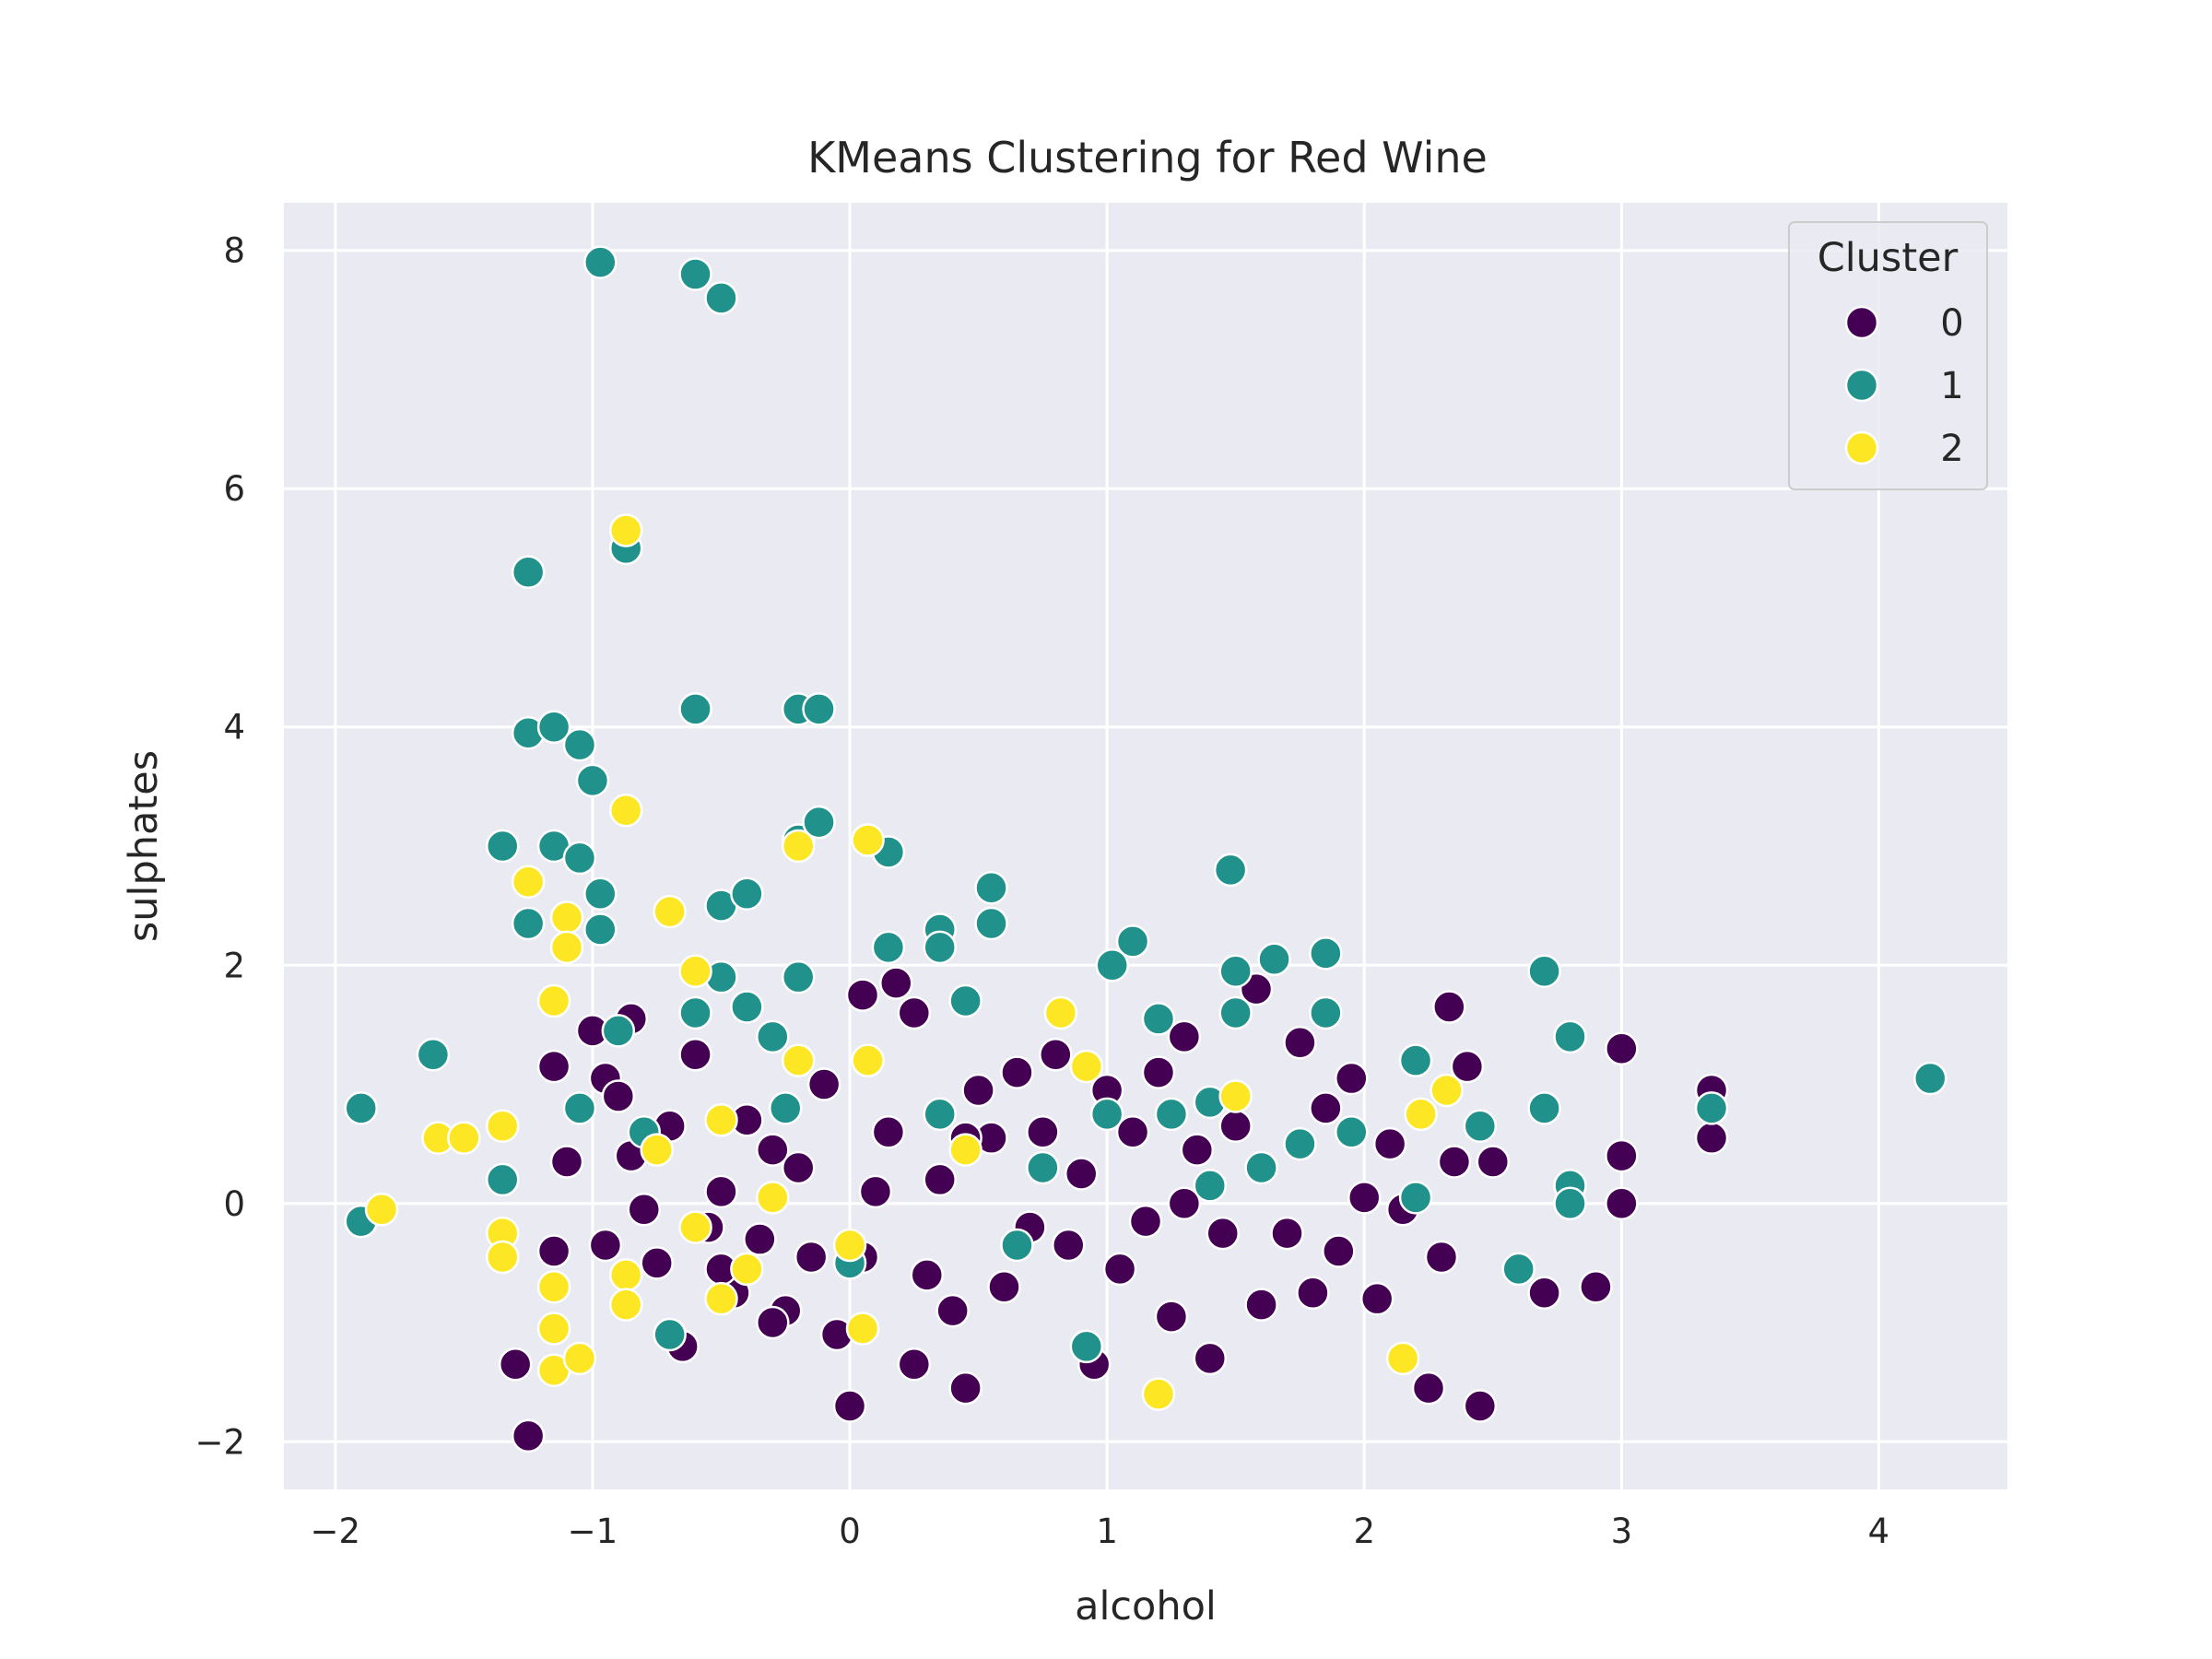 Image resolution: width=2212 pixels, height=1659 pixels. I want to click on y-tick-label: 2, so click(234, 965).